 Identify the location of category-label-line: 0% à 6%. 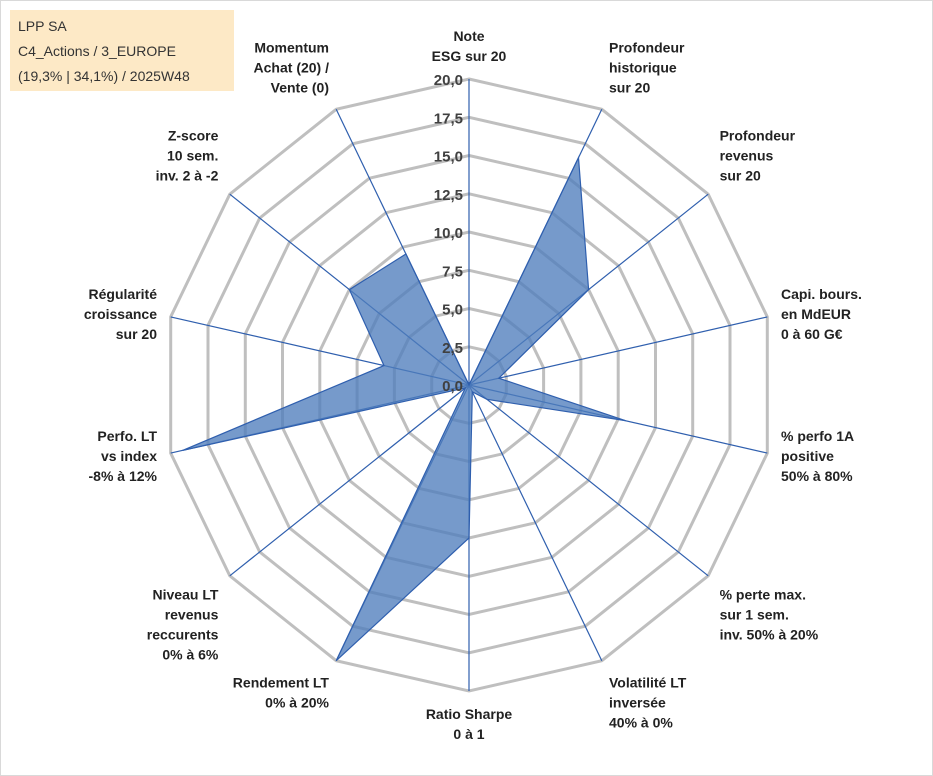
(190, 654).